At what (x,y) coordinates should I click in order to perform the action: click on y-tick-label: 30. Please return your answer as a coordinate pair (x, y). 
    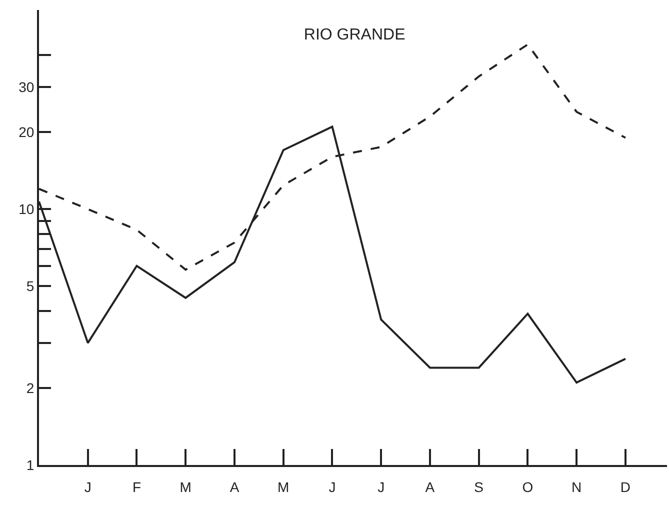
    Looking at the image, I should click on (26, 86).